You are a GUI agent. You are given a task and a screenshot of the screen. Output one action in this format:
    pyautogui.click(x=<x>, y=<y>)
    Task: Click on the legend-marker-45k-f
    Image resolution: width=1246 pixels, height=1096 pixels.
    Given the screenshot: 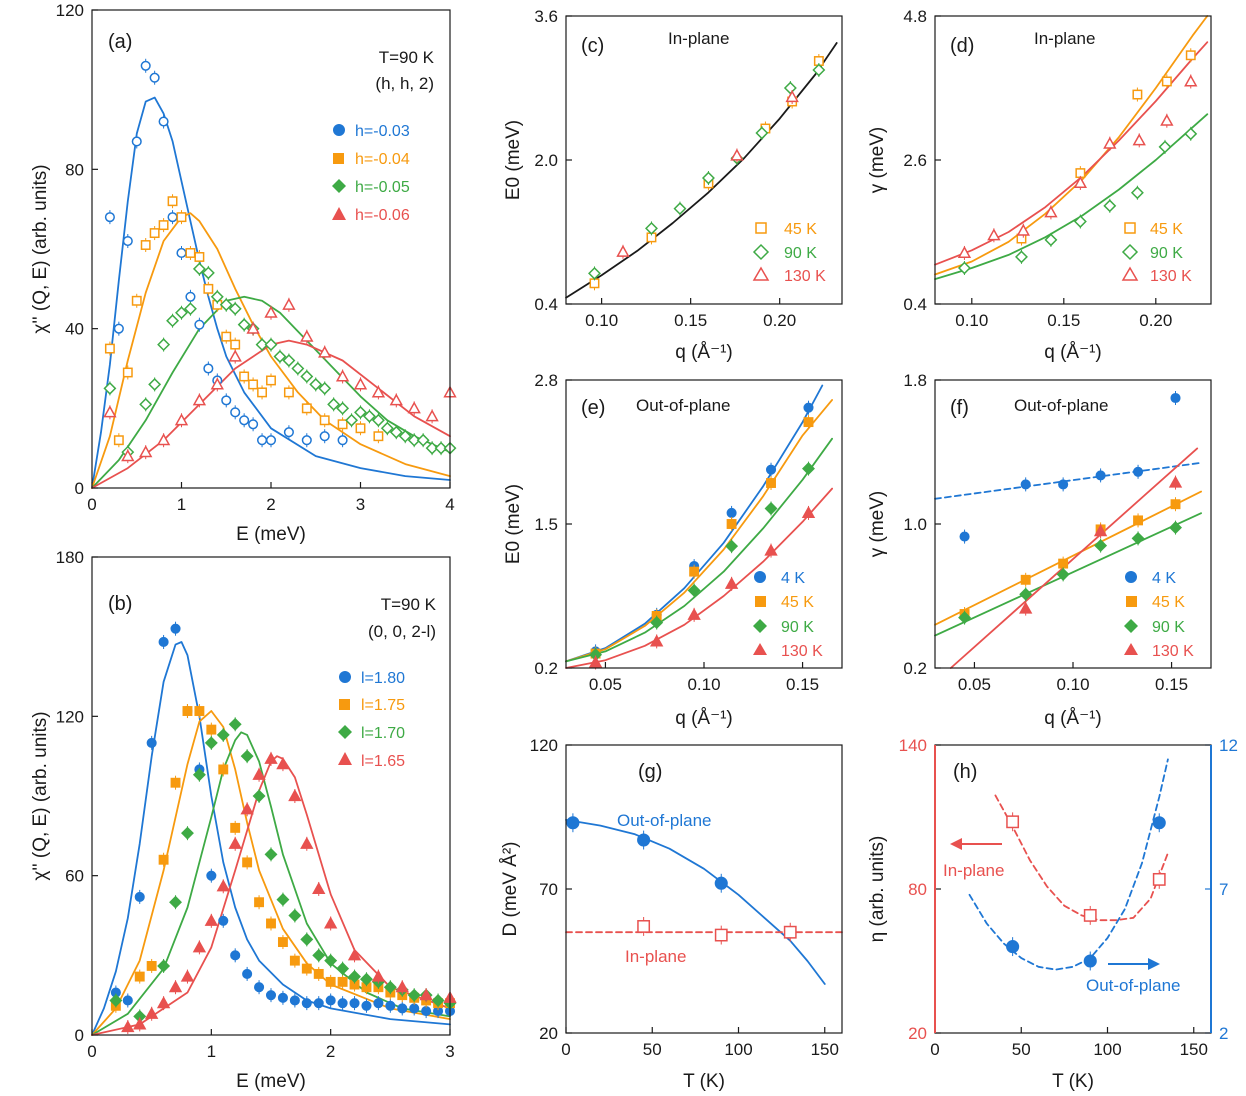 What is the action you would take?
    pyautogui.click(x=1131, y=601)
    